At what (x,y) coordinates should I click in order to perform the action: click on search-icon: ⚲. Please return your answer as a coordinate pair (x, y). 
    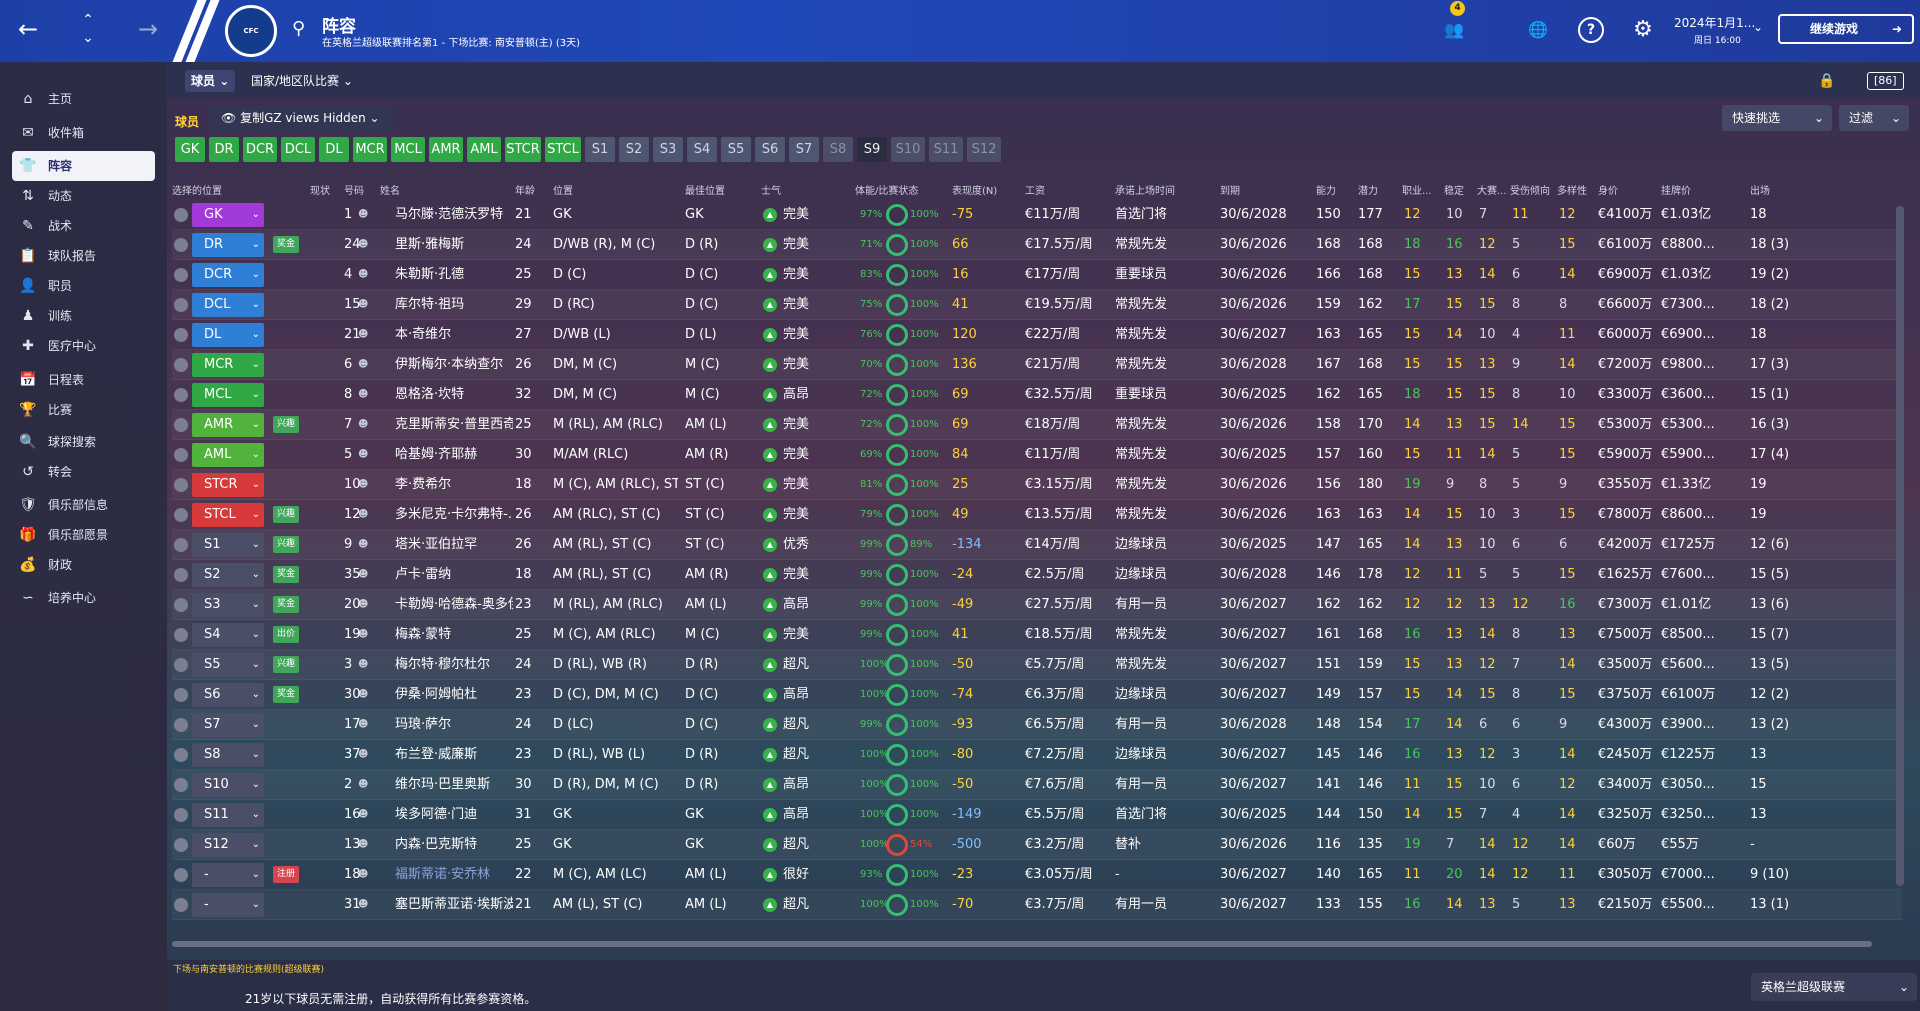
    Looking at the image, I should click on (299, 28).